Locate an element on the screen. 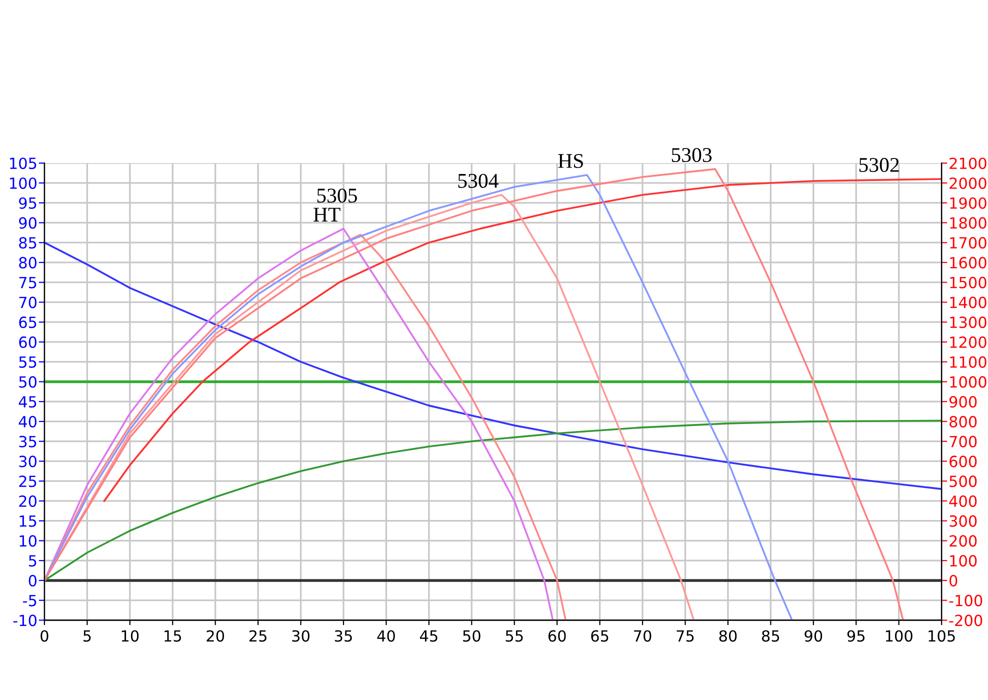  x-tick-label: 95 is located at coordinates (856, 636).